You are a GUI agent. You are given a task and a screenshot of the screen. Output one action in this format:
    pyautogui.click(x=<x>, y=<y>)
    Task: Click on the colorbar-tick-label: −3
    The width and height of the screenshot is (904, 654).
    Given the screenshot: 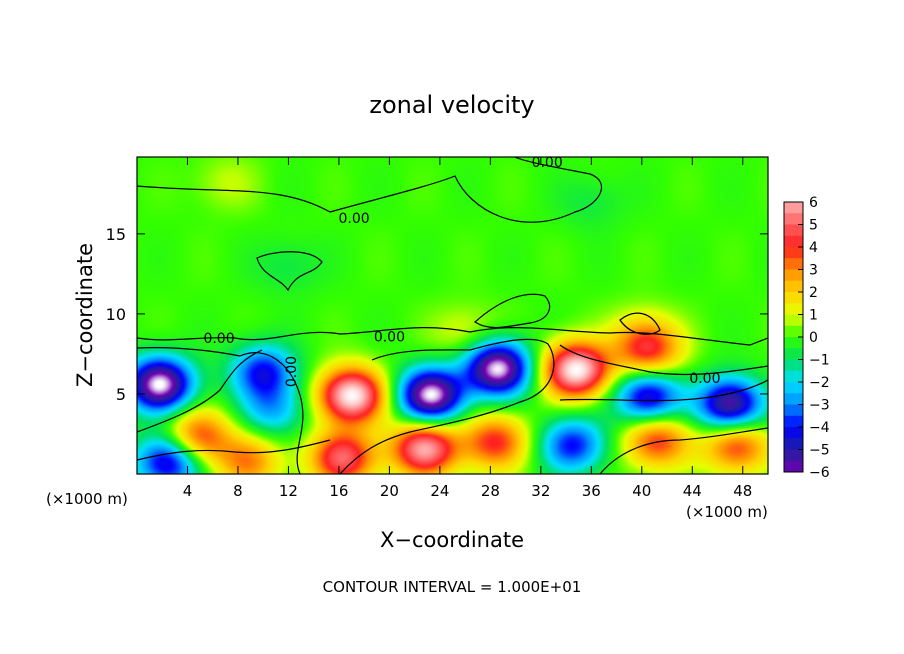 What is the action you would take?
    pyautogui.click(x=819, y=406)
    